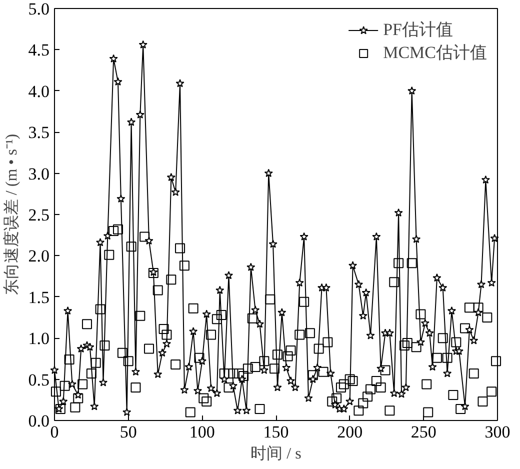  What do you see at coordinates (39, 256) in the screenshot?
I see `y-tick-label: 2.0` at bounding box center [39, 256].